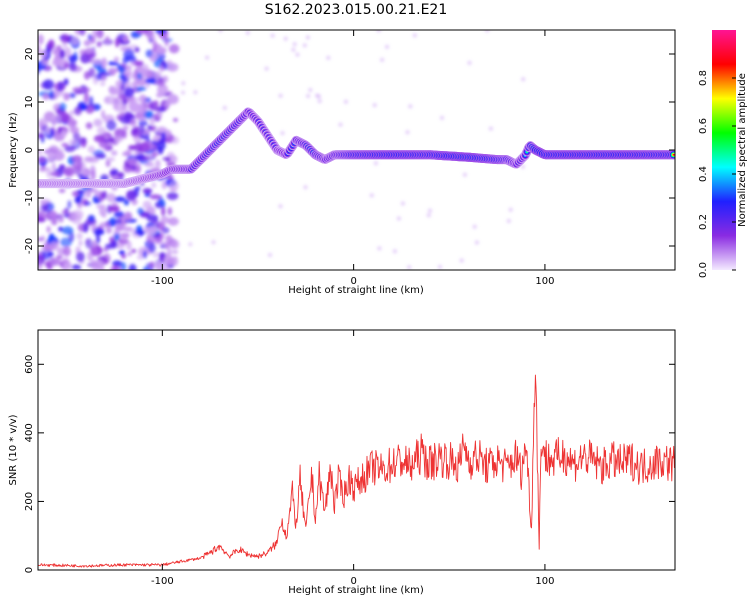 The width and height of the screenshot is (750, 600). Describe the element at coordinates (544, 581) in the screenshot. I see `x-tick-label: 100` at that location.